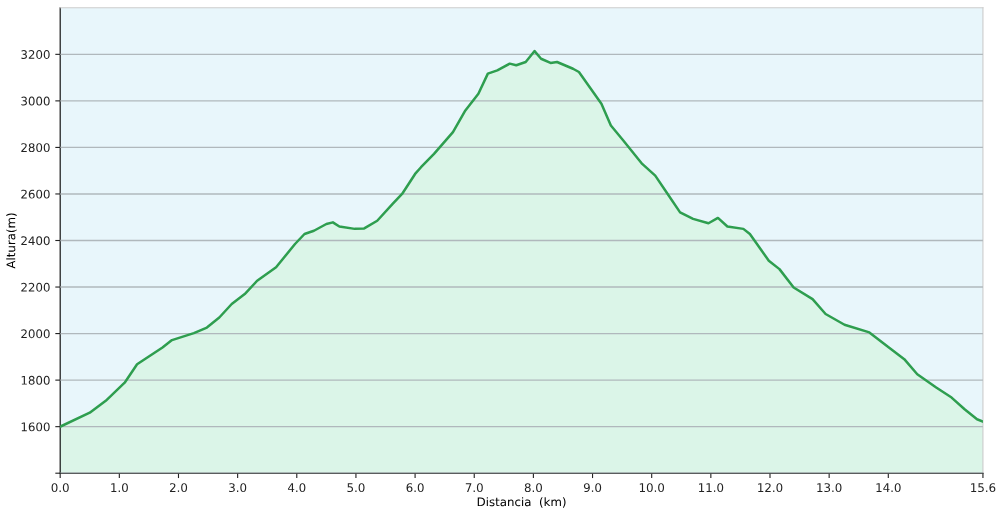 The image size is (1003, 520). Describe the element at coordinates (35, 194) in the screenshot. I see `y-tick-label: 2600` at that location.